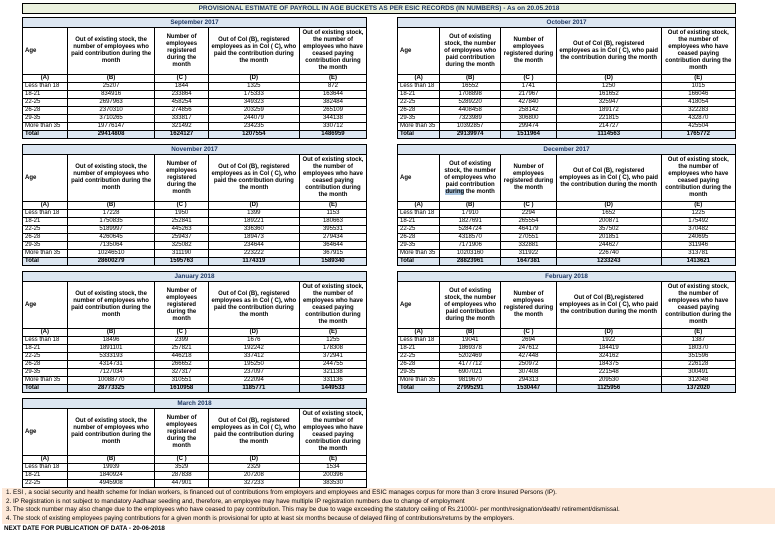  I want to click on age-bucket-row: 18-21 1708898 217967 161652 166046, so click(566, 94).